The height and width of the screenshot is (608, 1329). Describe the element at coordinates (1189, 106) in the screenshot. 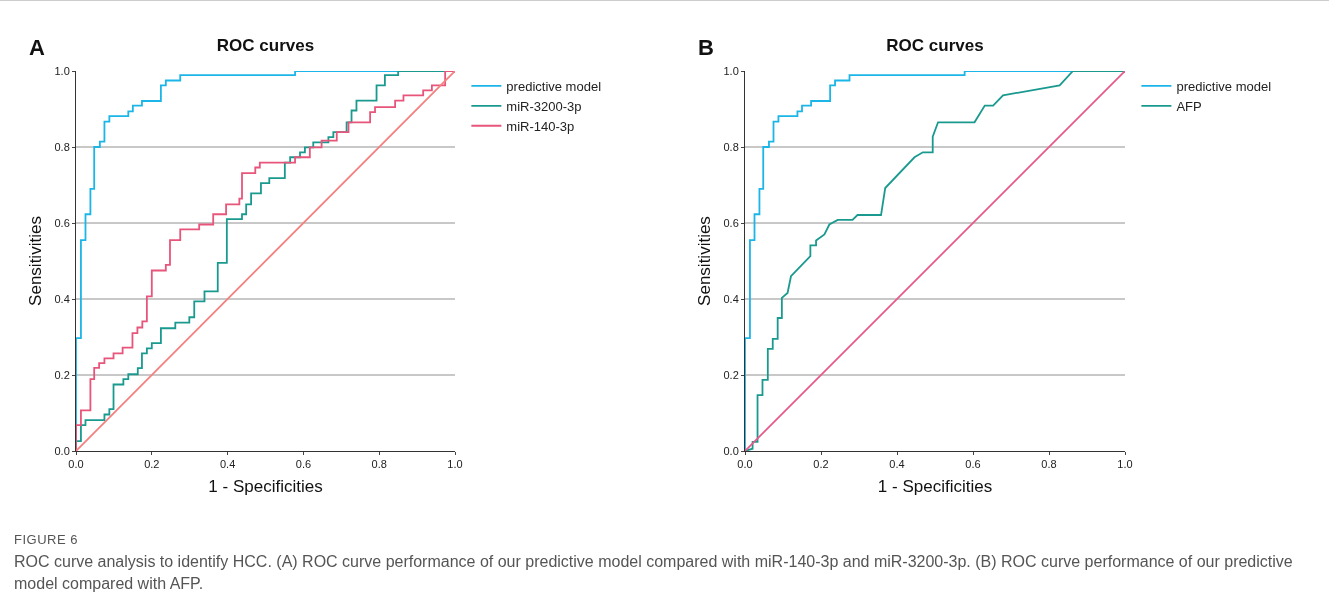

I see `legend-label: AFP` at that location.